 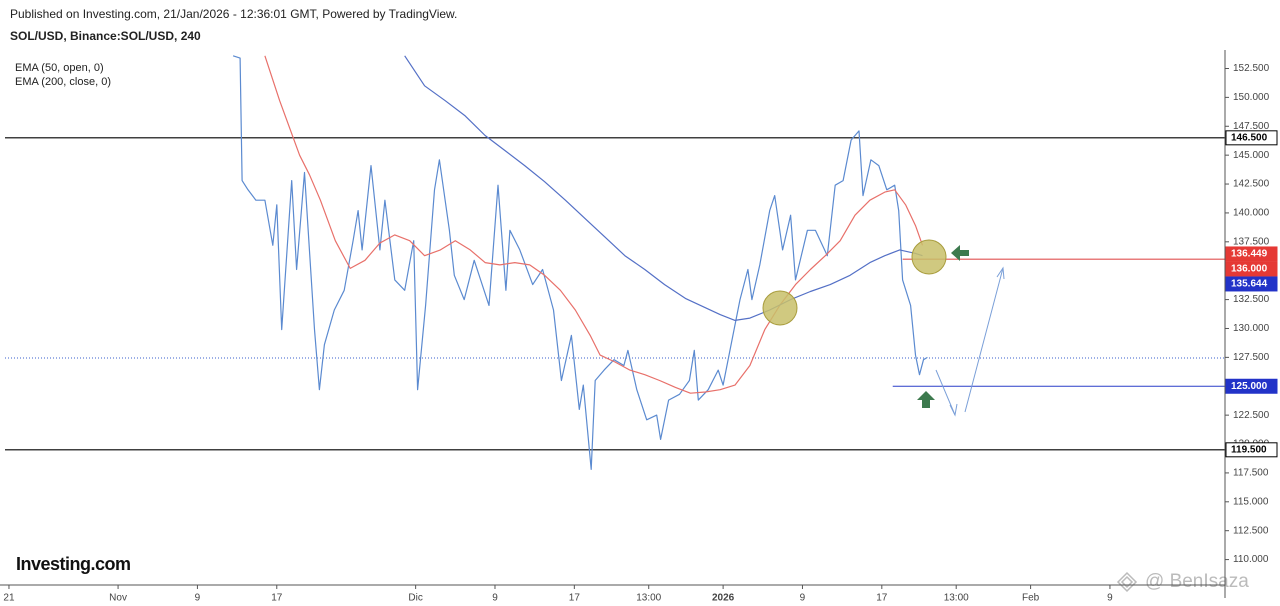 I want to click on y-tick-label: 127.500, so click(x=1251, y=357).